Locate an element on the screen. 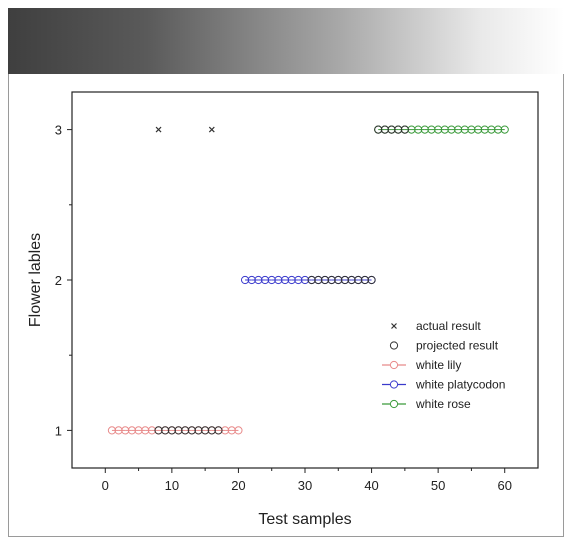 Image resolution: width=572 pixels, height=548 pixels. y-axis-label: Flower lables is located at coordinates (35, 280).